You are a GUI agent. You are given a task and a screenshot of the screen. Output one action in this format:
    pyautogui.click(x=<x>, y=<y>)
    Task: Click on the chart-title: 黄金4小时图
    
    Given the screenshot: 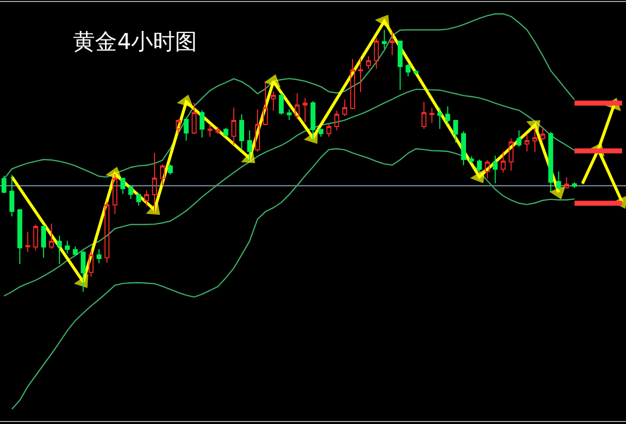 What is the action you would take?
    pyautogui.click(x=135, y=42)
    